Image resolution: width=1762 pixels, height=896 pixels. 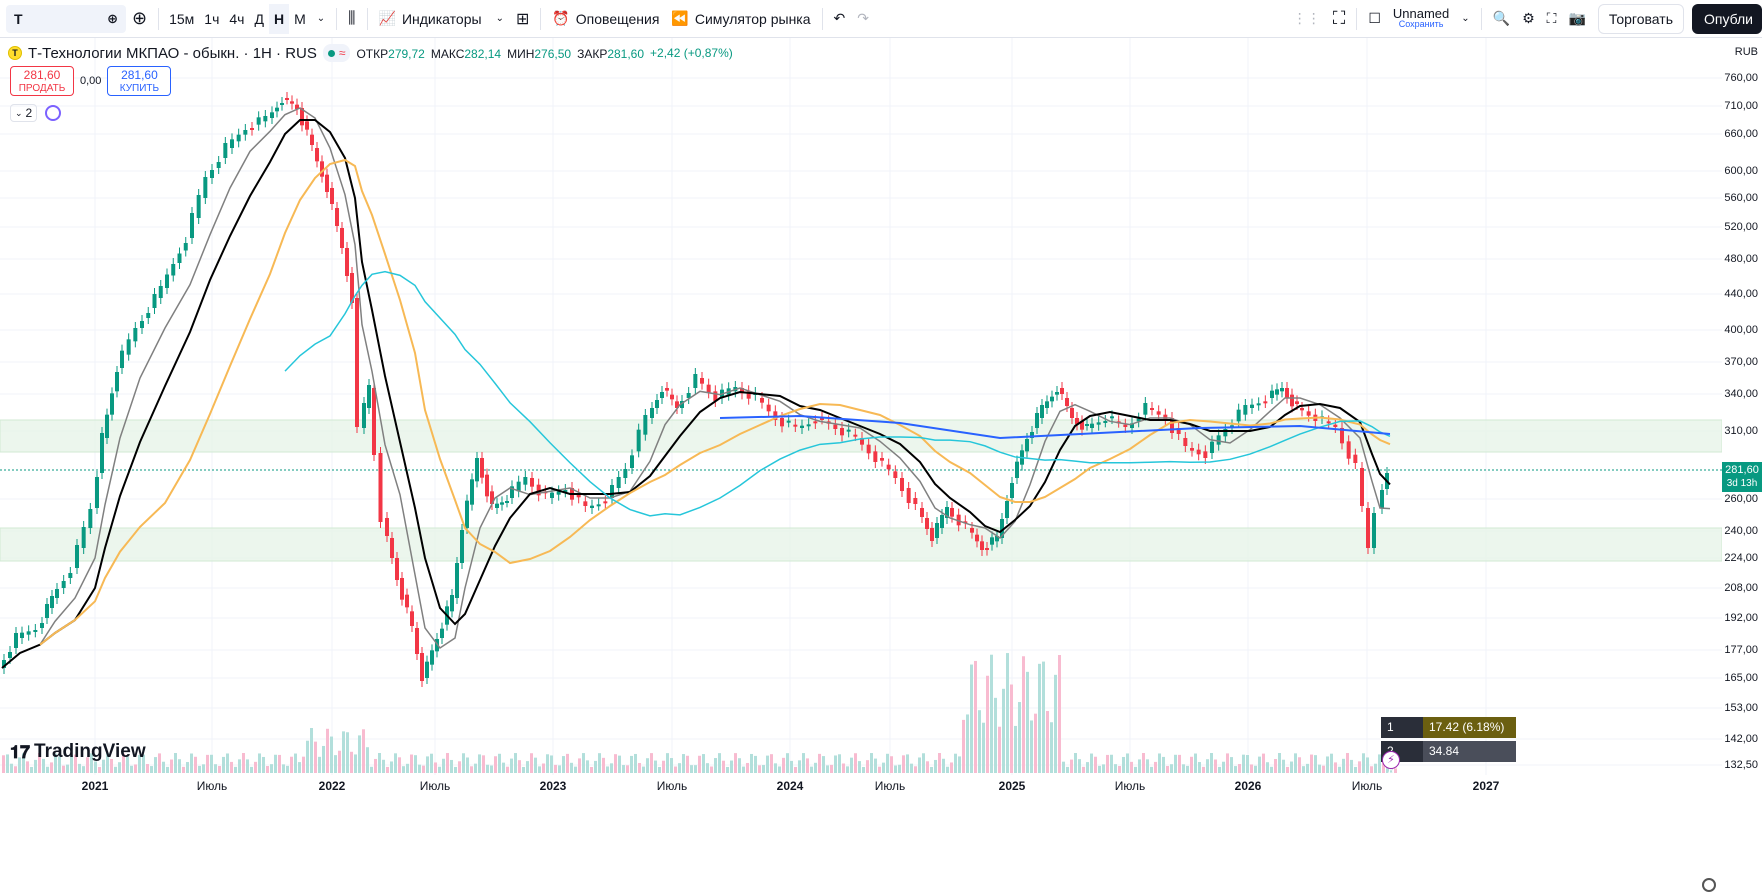 What do you see at coordinates (42, 81) in the screenshot?
I see `sell-button: 281,60 ПРОДАТЬ` at bounding box center [42, 81].